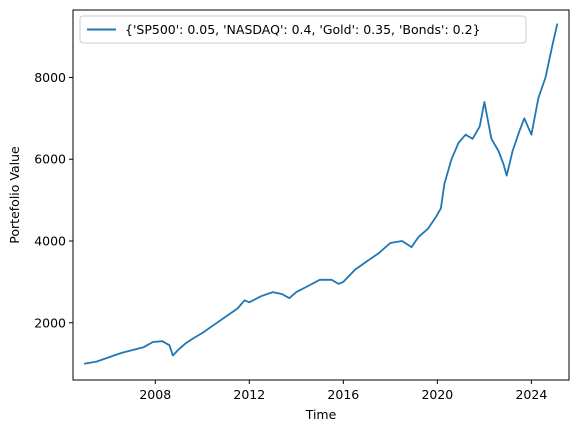 Image resolution: width=580 pixels, height=432 pixels. I want to click on legend-box, so click(303, 29).